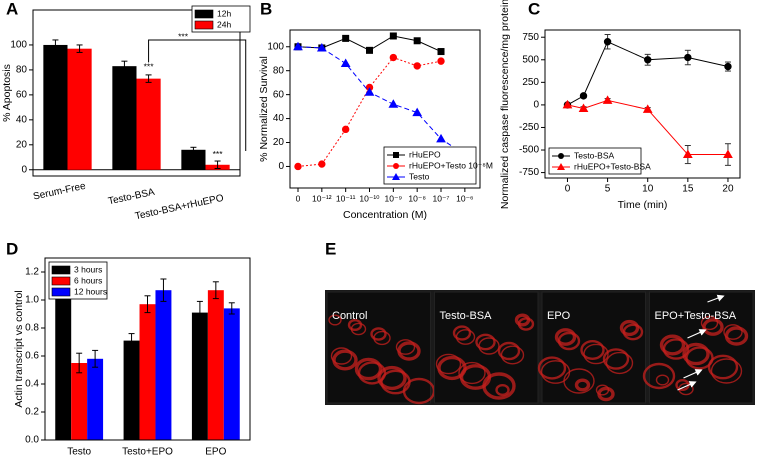  What do you see at coordinates (369, 198) in the screenshot?
I see `x-tick-label: 10⁻¹⁰` at bounding box center [369, 198].